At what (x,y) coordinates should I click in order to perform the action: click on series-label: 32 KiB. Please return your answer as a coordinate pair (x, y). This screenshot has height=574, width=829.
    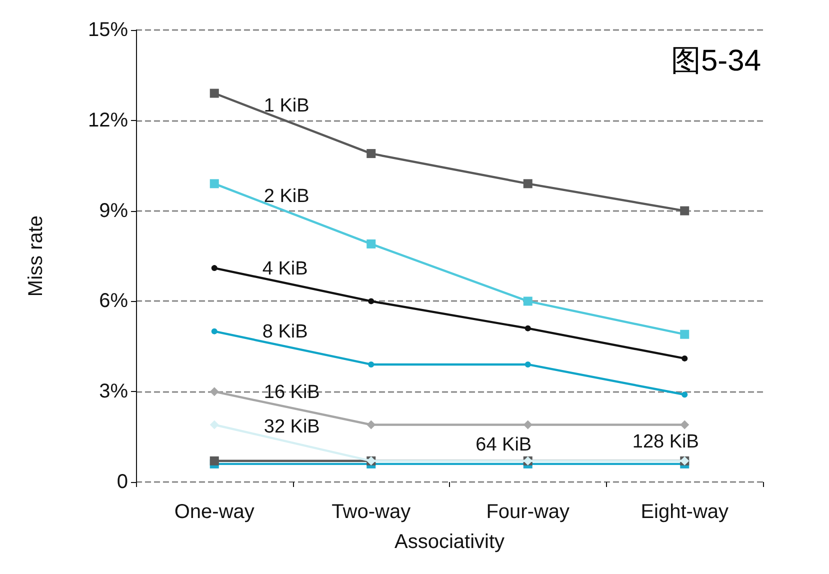
    Looking at the image, I should click on (292, 427).